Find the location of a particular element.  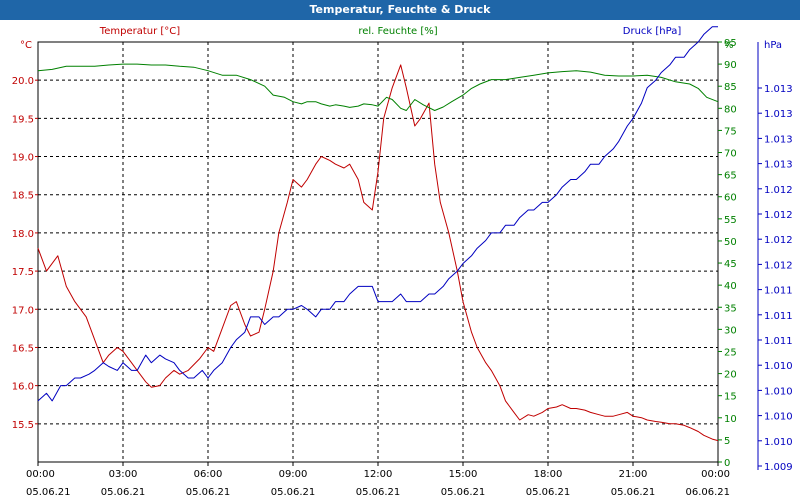

temperature-tick-label: 20.0 is located at coordinates (23, 81).